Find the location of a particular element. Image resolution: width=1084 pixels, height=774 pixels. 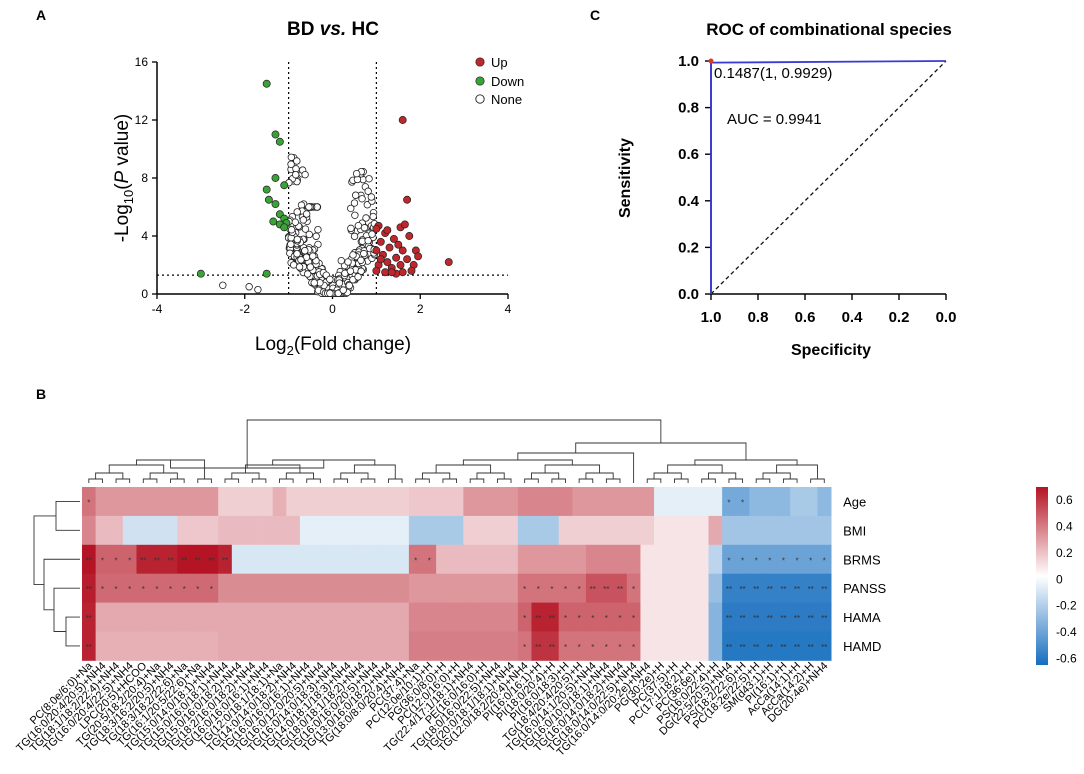

legend-none-label: None is located at coordinates (506, 99).